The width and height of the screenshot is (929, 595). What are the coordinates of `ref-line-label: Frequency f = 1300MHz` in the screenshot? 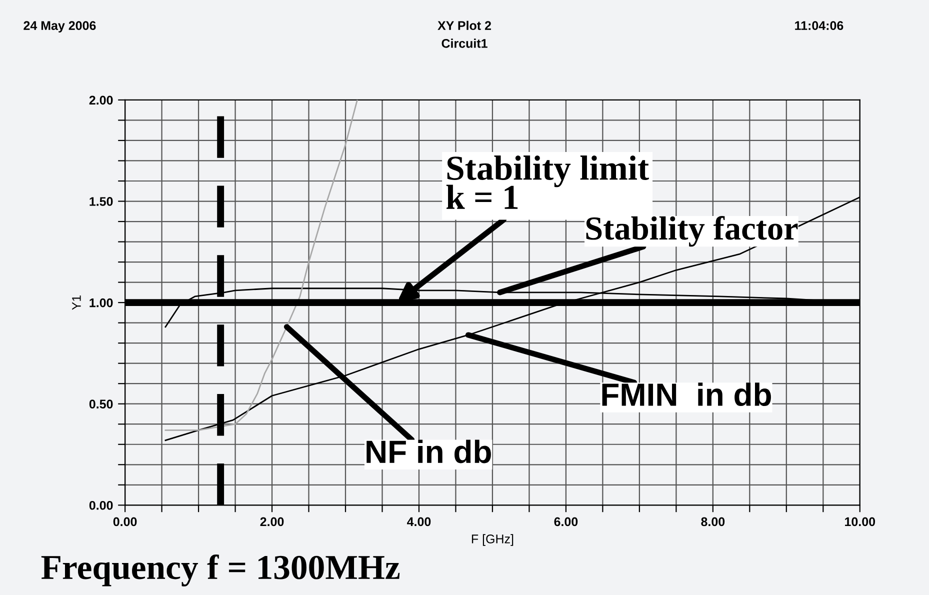 It's located at (220, 570).